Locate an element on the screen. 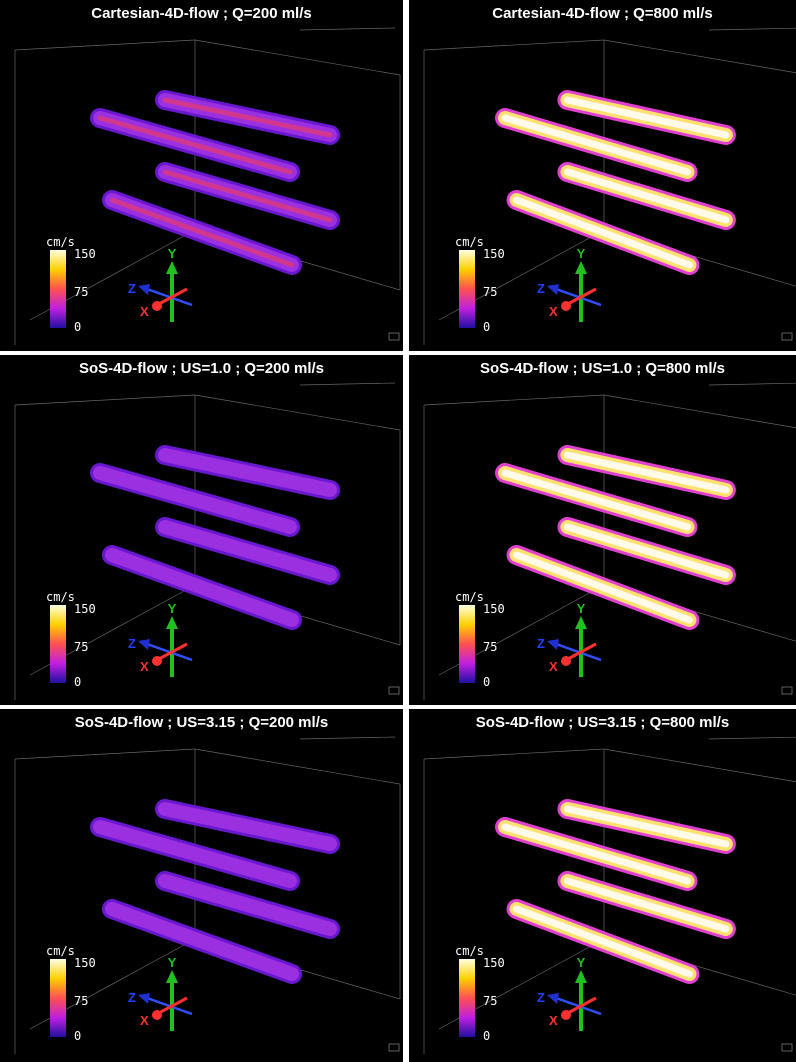  panel-title: Cartesian-4D-flow ; Q=200 ml/s is located at coordinates (201, 13).